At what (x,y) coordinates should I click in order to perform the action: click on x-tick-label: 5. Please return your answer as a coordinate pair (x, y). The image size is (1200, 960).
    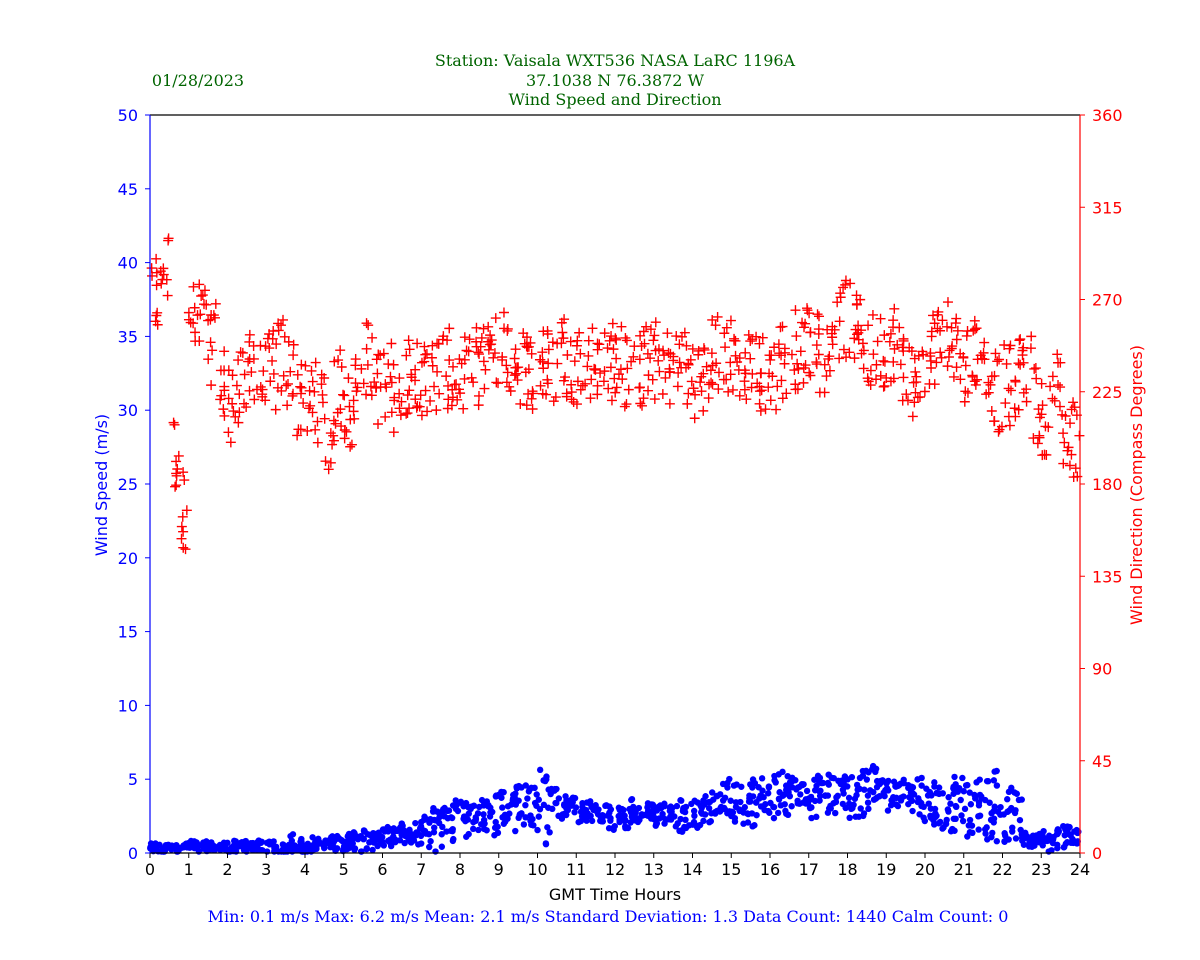
    Looking at the image, I should click on (344, 869).